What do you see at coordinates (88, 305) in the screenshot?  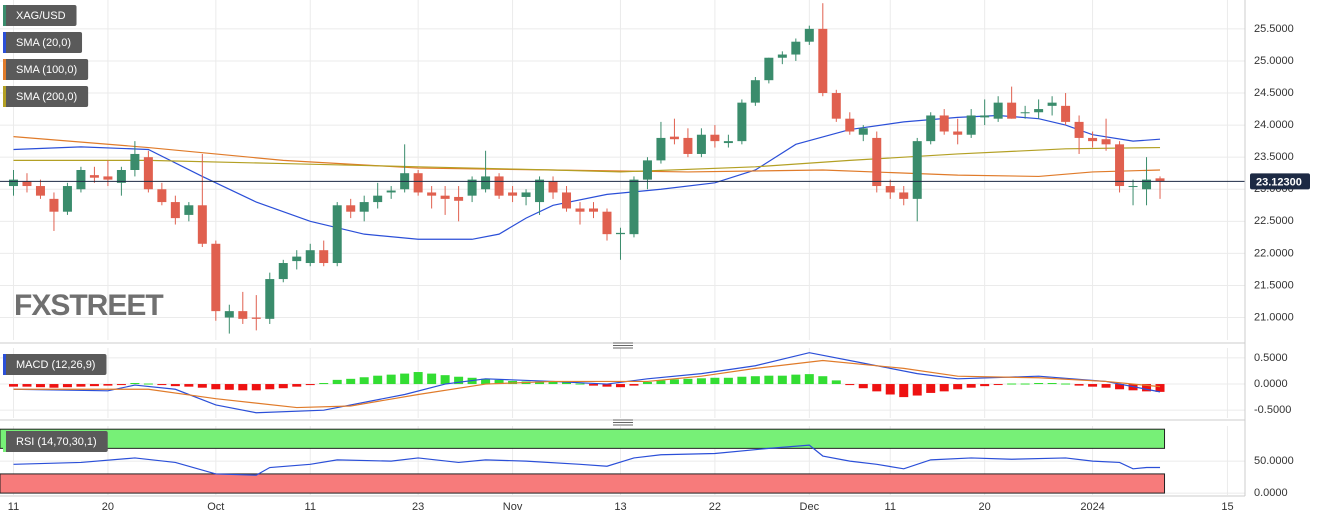 I see `watermark: FXSTREET` at bounding box center [88, 305].